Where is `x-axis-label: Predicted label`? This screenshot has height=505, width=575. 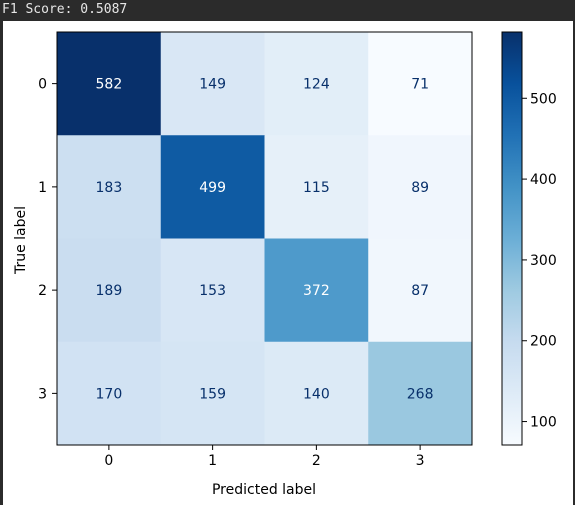 x-axis-label: Predicted label is located at coordinates (264, 490).